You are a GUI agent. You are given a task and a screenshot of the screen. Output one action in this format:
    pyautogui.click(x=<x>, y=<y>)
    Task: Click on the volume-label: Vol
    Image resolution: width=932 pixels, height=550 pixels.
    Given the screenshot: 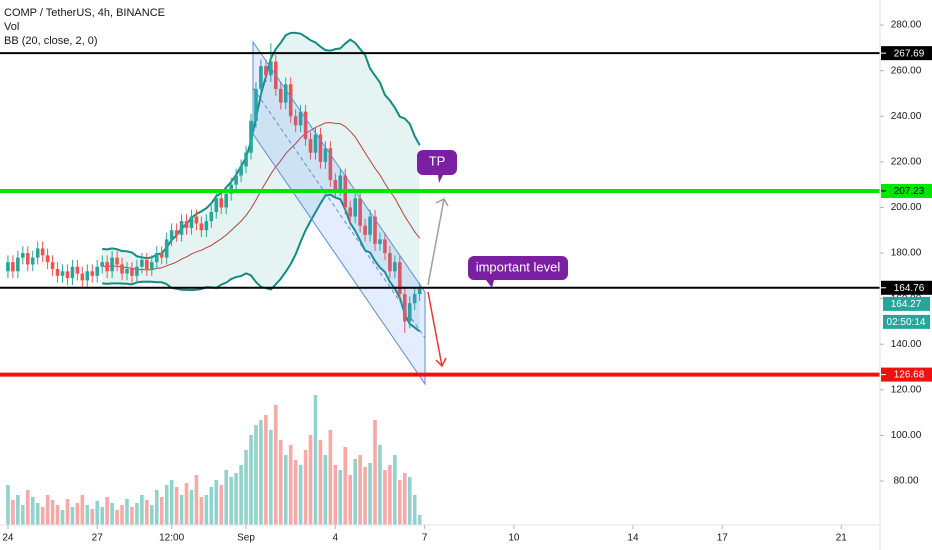 What is the action you would take?
    pyautogui.click(x=11, y=27)
    